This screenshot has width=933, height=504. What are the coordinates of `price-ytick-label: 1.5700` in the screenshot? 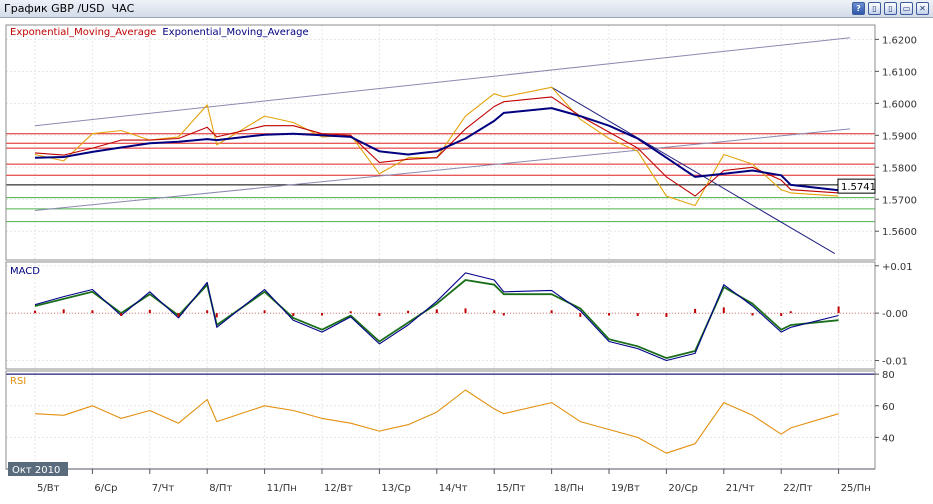 It's located at (899, 200).